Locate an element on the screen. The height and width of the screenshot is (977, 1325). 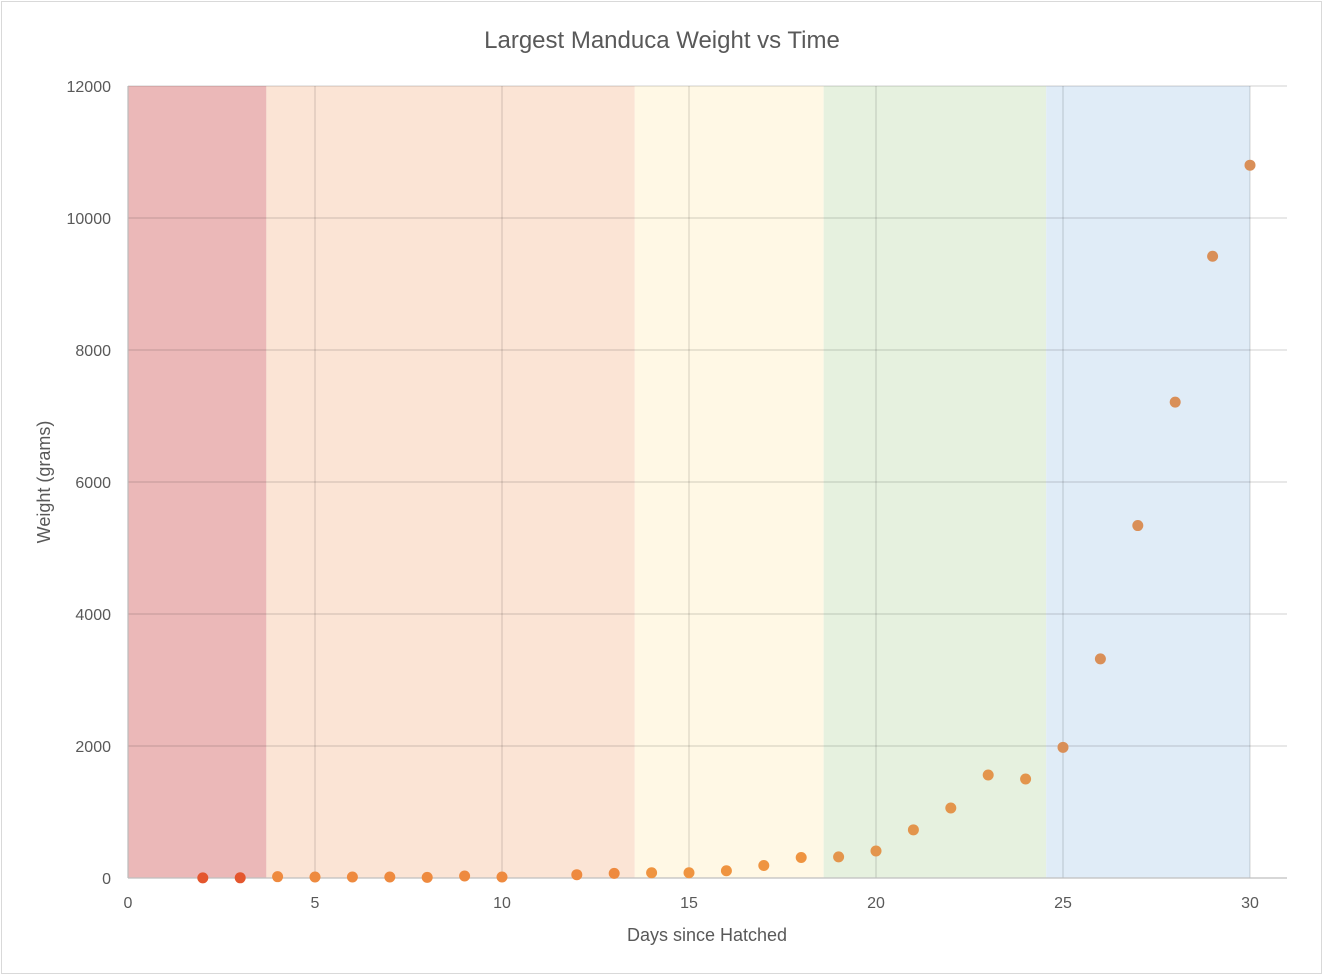
x-tick-label: 10 is located at coordinates (502, 903).